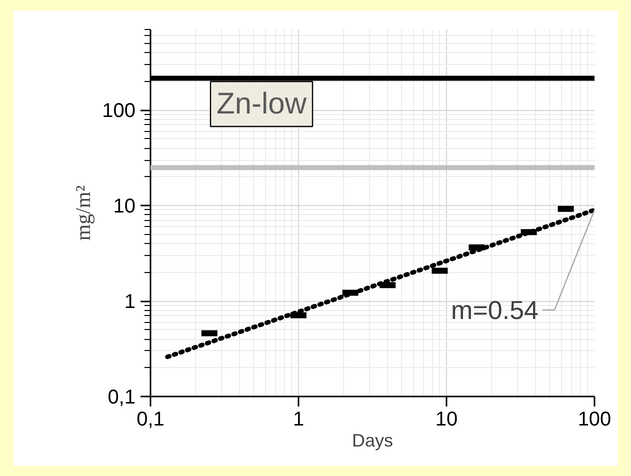  Describe the element at coordinates (130, 302) in the screenshot. I see `y-tick-label: 1` at that location.